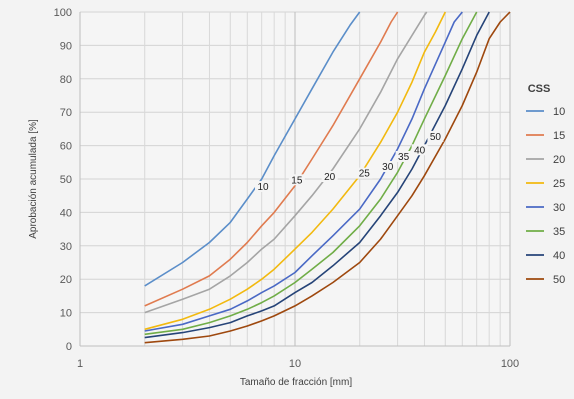  What do you see at coordinates (539, 89) in the screenshot?
I see `legend-title: CSS` at bounding box center [539, 89].